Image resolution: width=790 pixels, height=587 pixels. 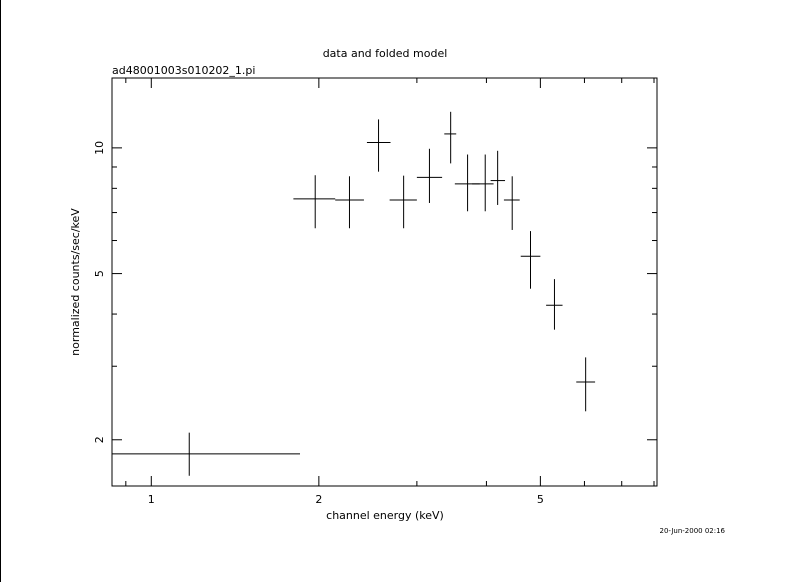 I want to click on x-tick-label: 2, so click(x=318, y=499).